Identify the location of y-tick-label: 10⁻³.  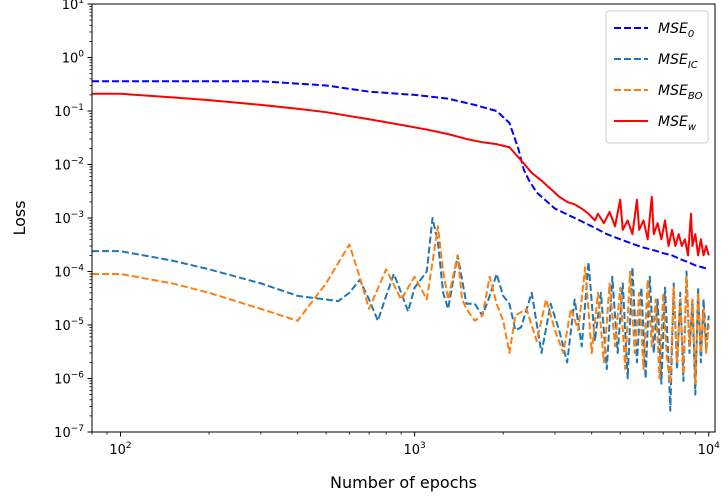
(69, 218).